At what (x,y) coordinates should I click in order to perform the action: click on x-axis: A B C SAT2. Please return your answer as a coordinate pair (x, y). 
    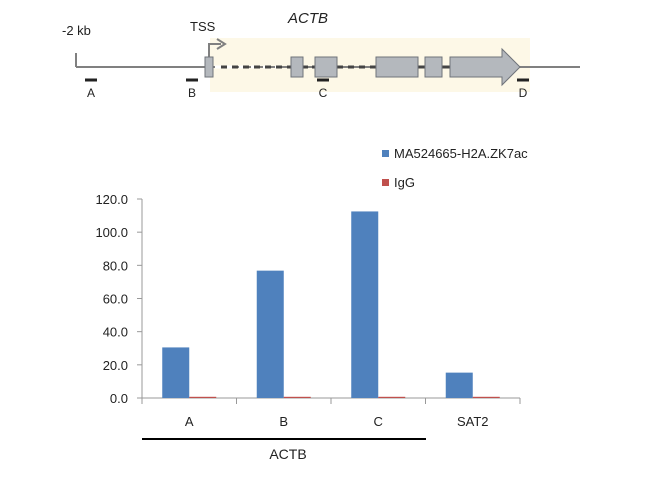
    Looking at the image, I should click on (331, 413).